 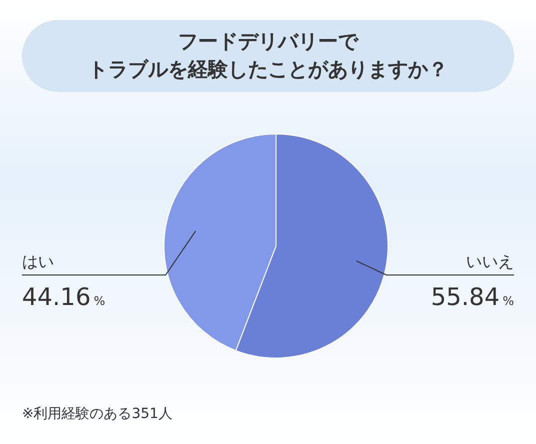 What do you see at coordinates (97, 414) in the screenshot?
I see `text: ※利用経験のある351人` at bounding box center [97, 414].